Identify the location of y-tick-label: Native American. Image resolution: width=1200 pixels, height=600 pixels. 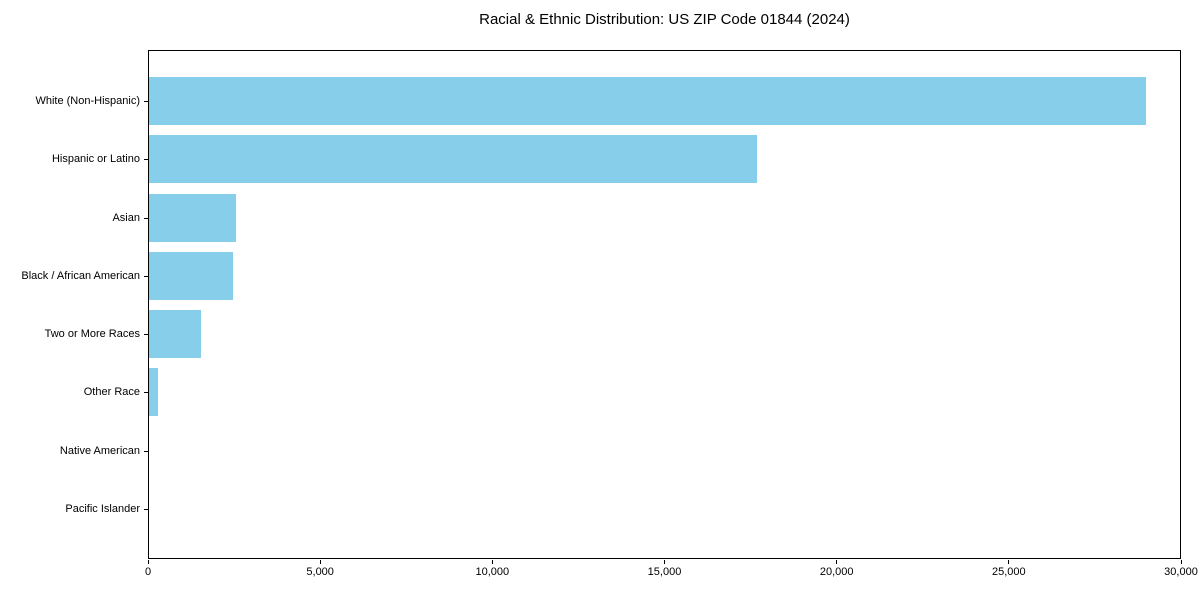
(99, 450).